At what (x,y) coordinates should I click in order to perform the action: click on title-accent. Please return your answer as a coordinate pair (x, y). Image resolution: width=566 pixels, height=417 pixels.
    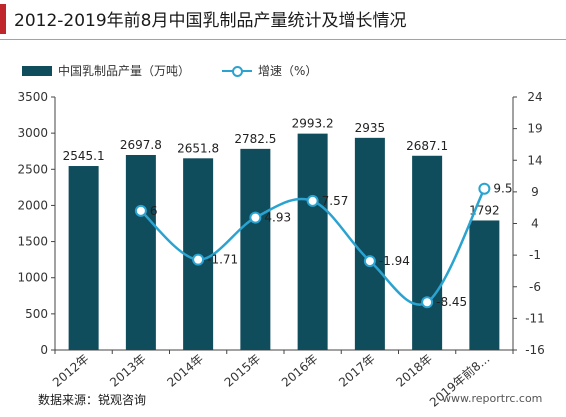
    Looking at the image, I should click on (3, 19).